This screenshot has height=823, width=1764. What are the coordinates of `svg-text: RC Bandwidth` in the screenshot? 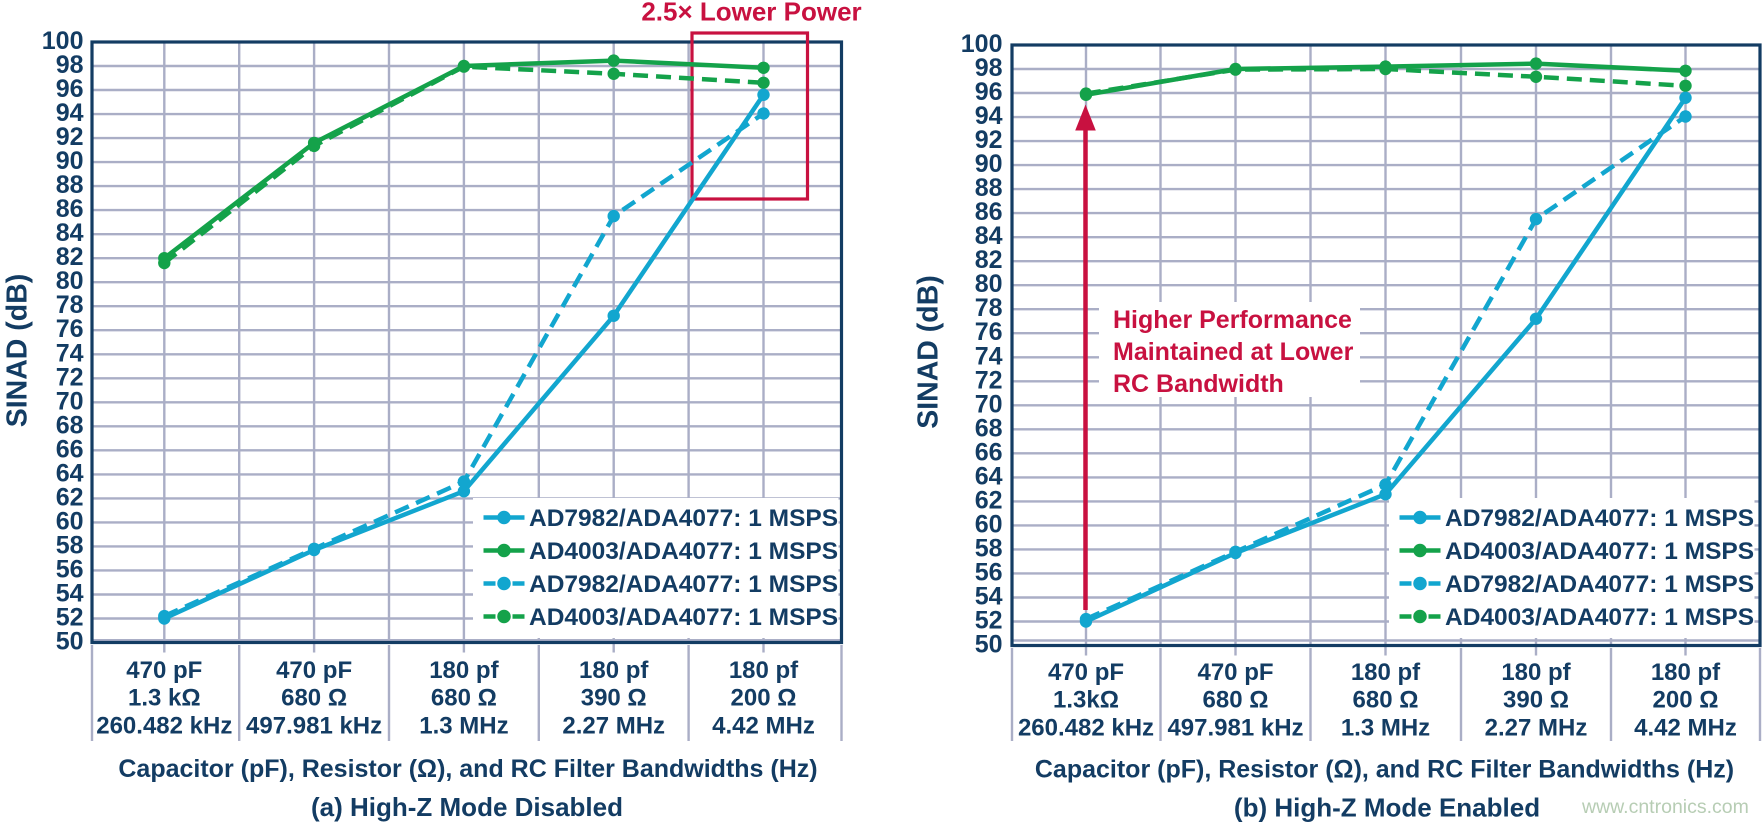 It's located at (1198, 384).